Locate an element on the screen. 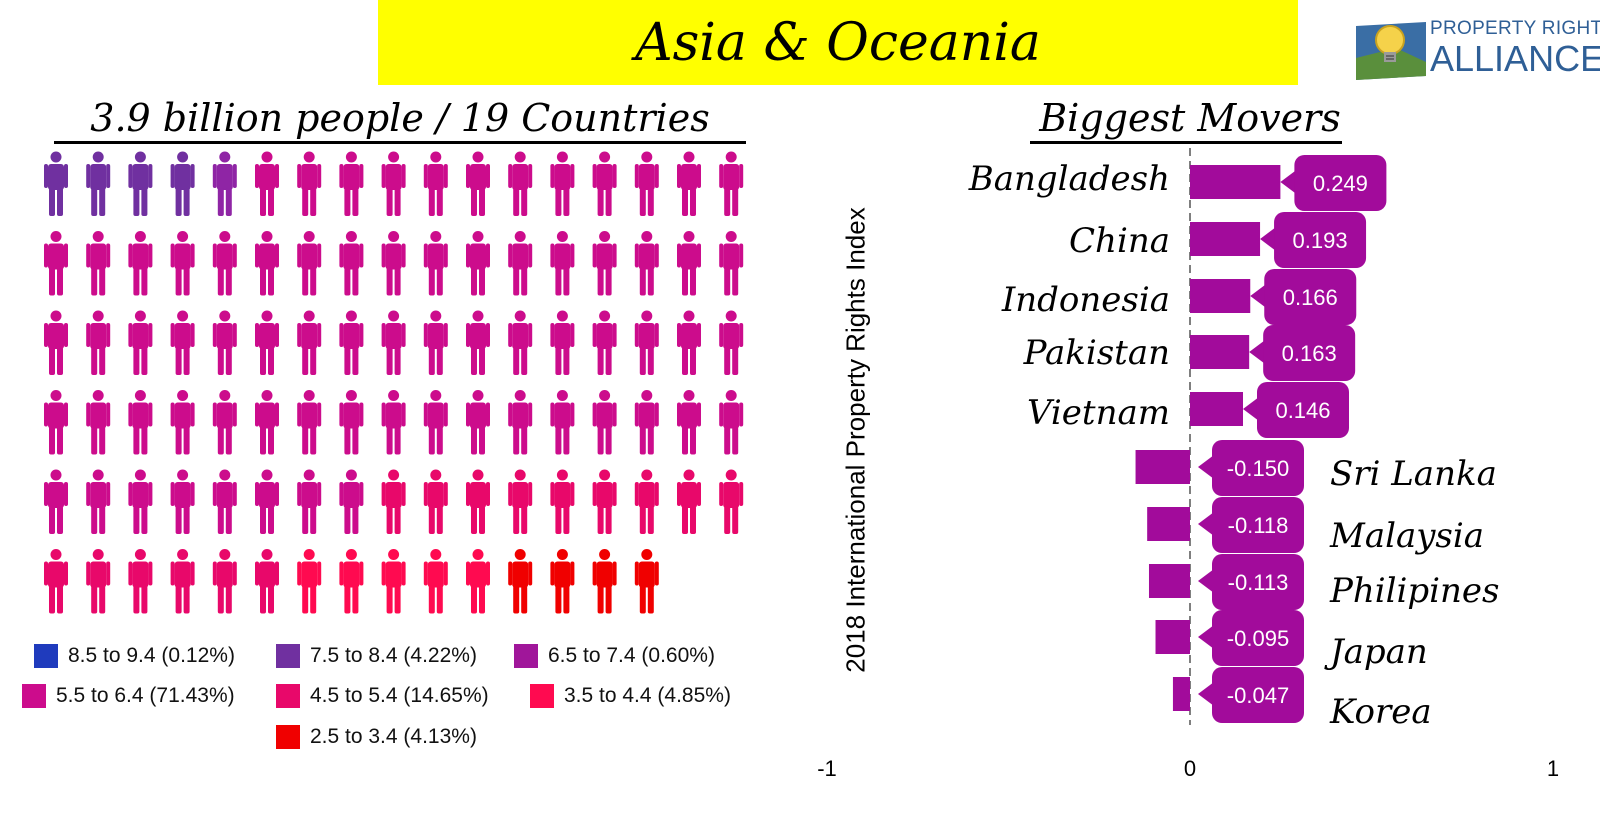  title-banner: Asia & Oceania is located at coordinates (838, 42).